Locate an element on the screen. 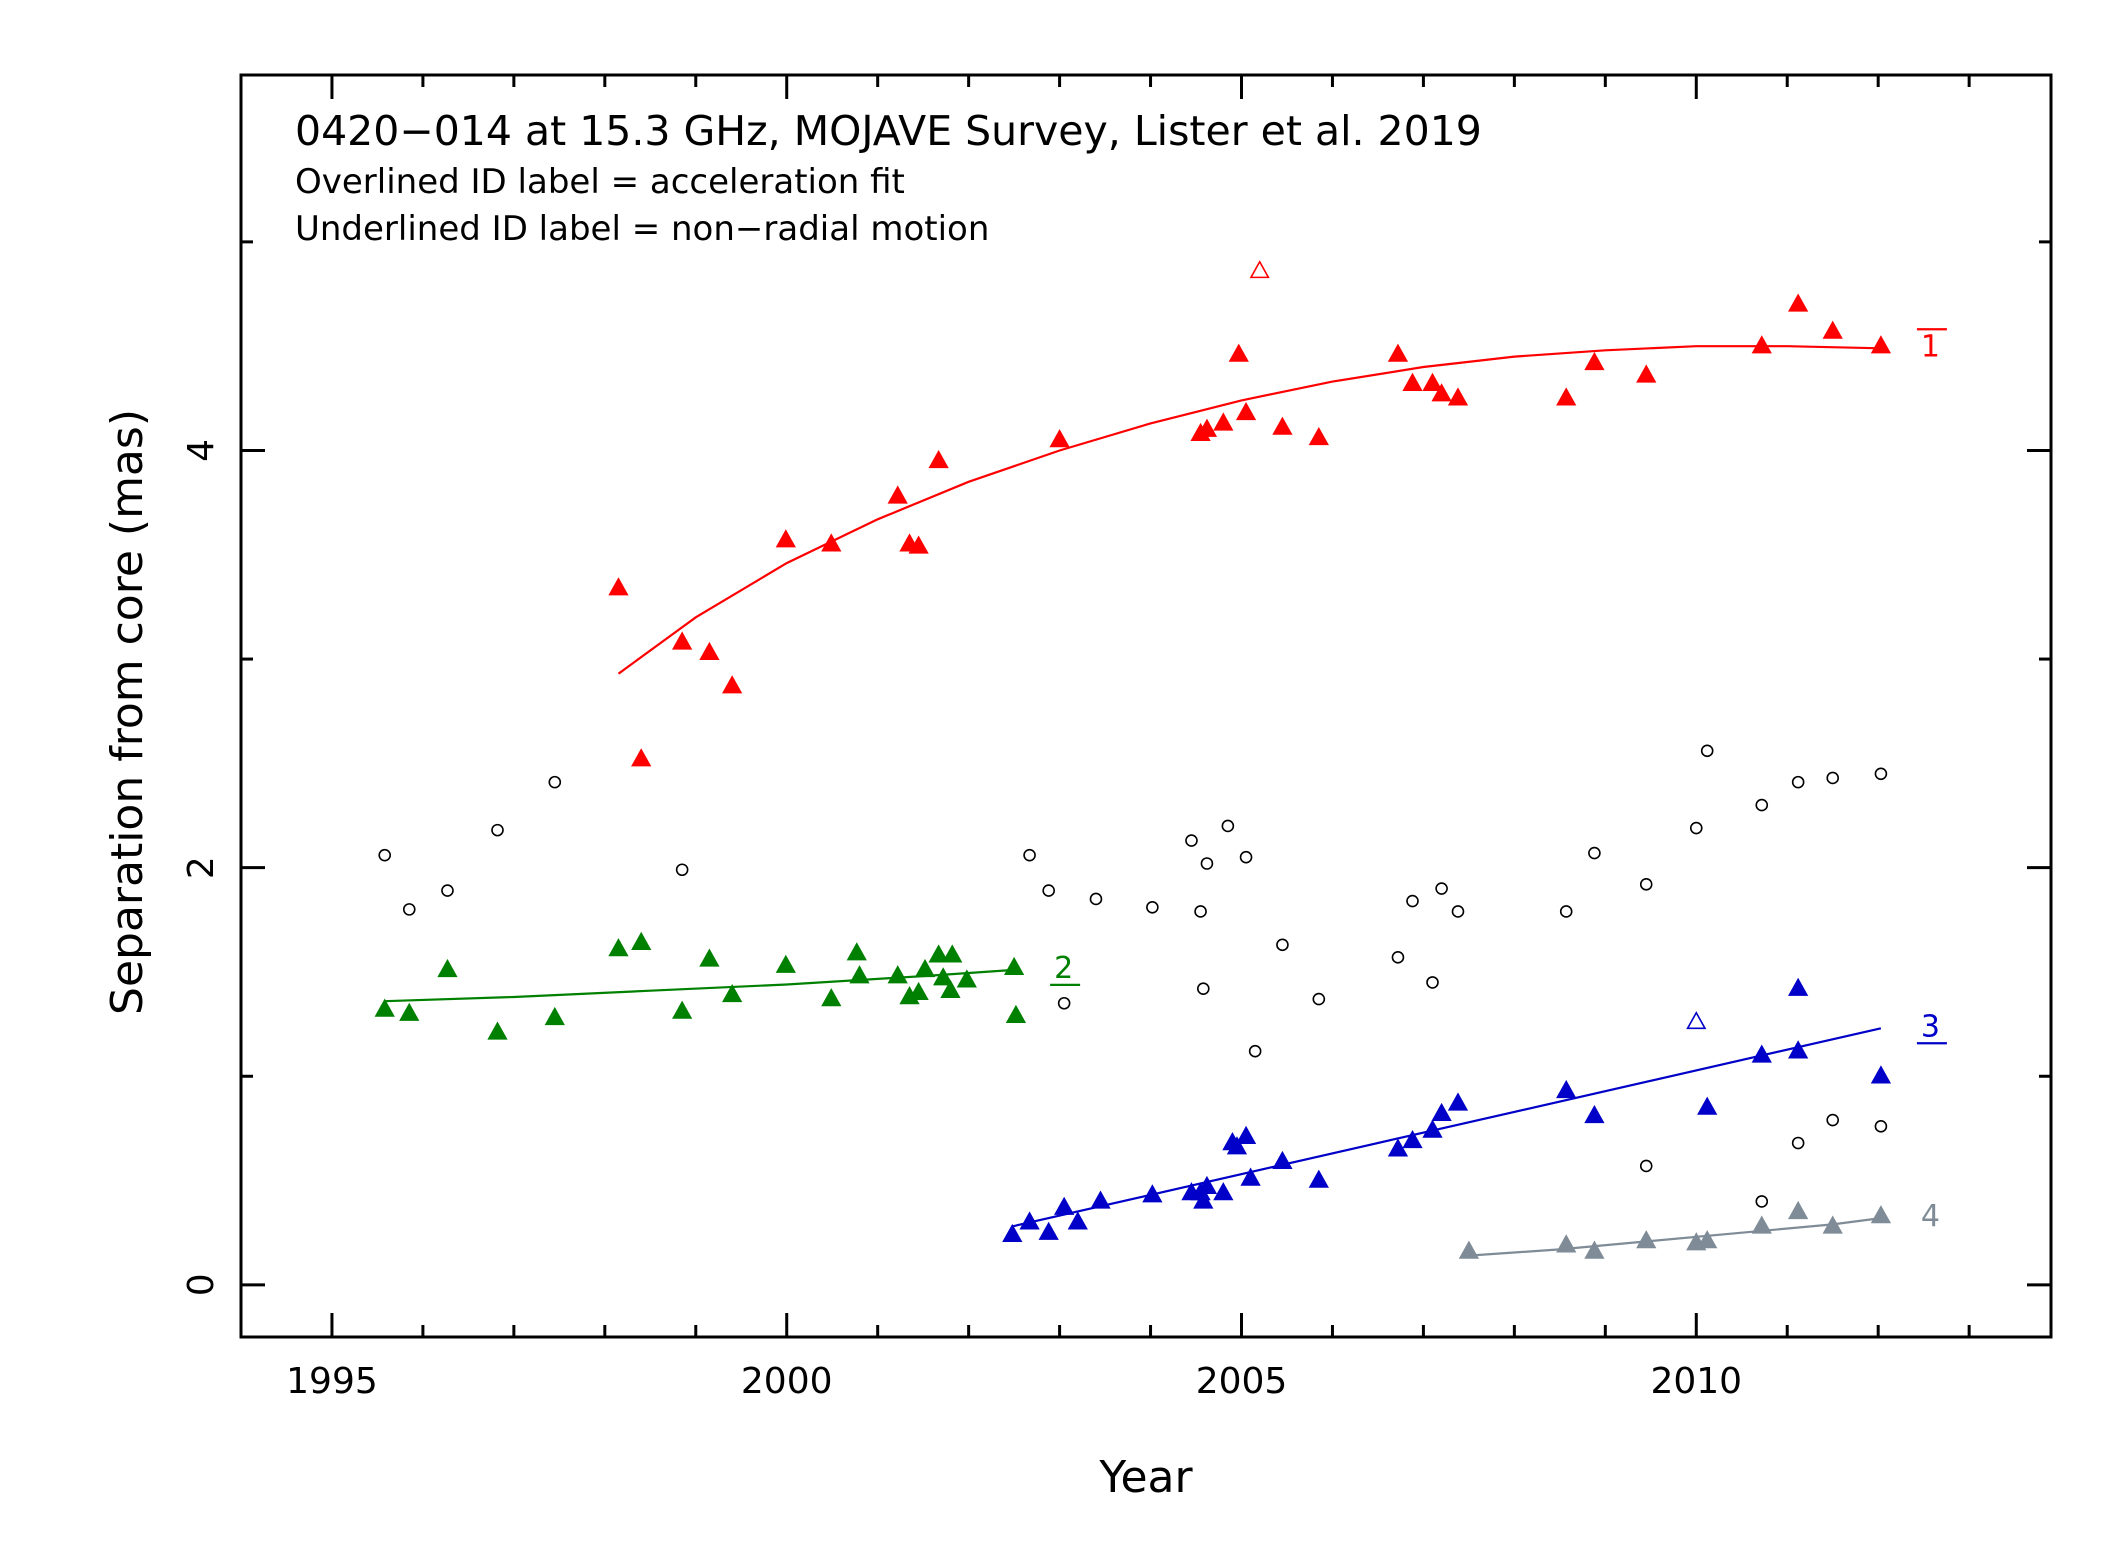  x-tick-label: 2010 is located at coordinates (1696, 1381).